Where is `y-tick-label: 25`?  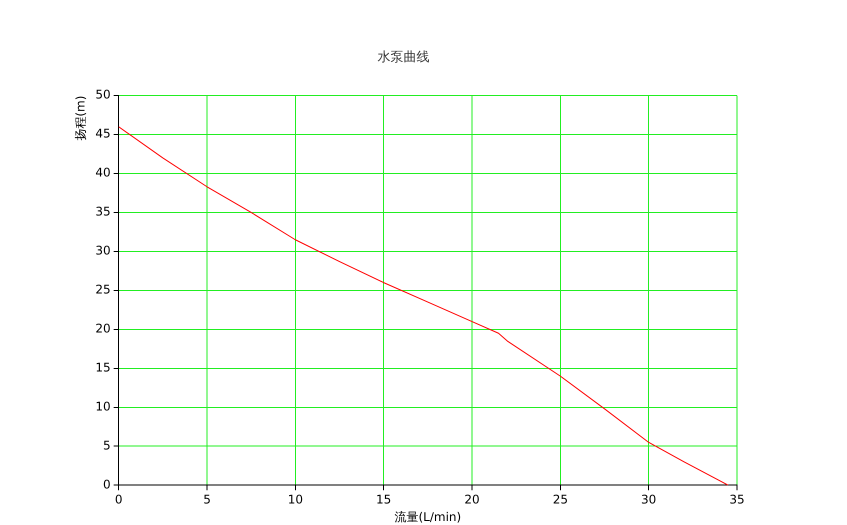 y-tick-label: 25 is located at coordinates (103, 289).